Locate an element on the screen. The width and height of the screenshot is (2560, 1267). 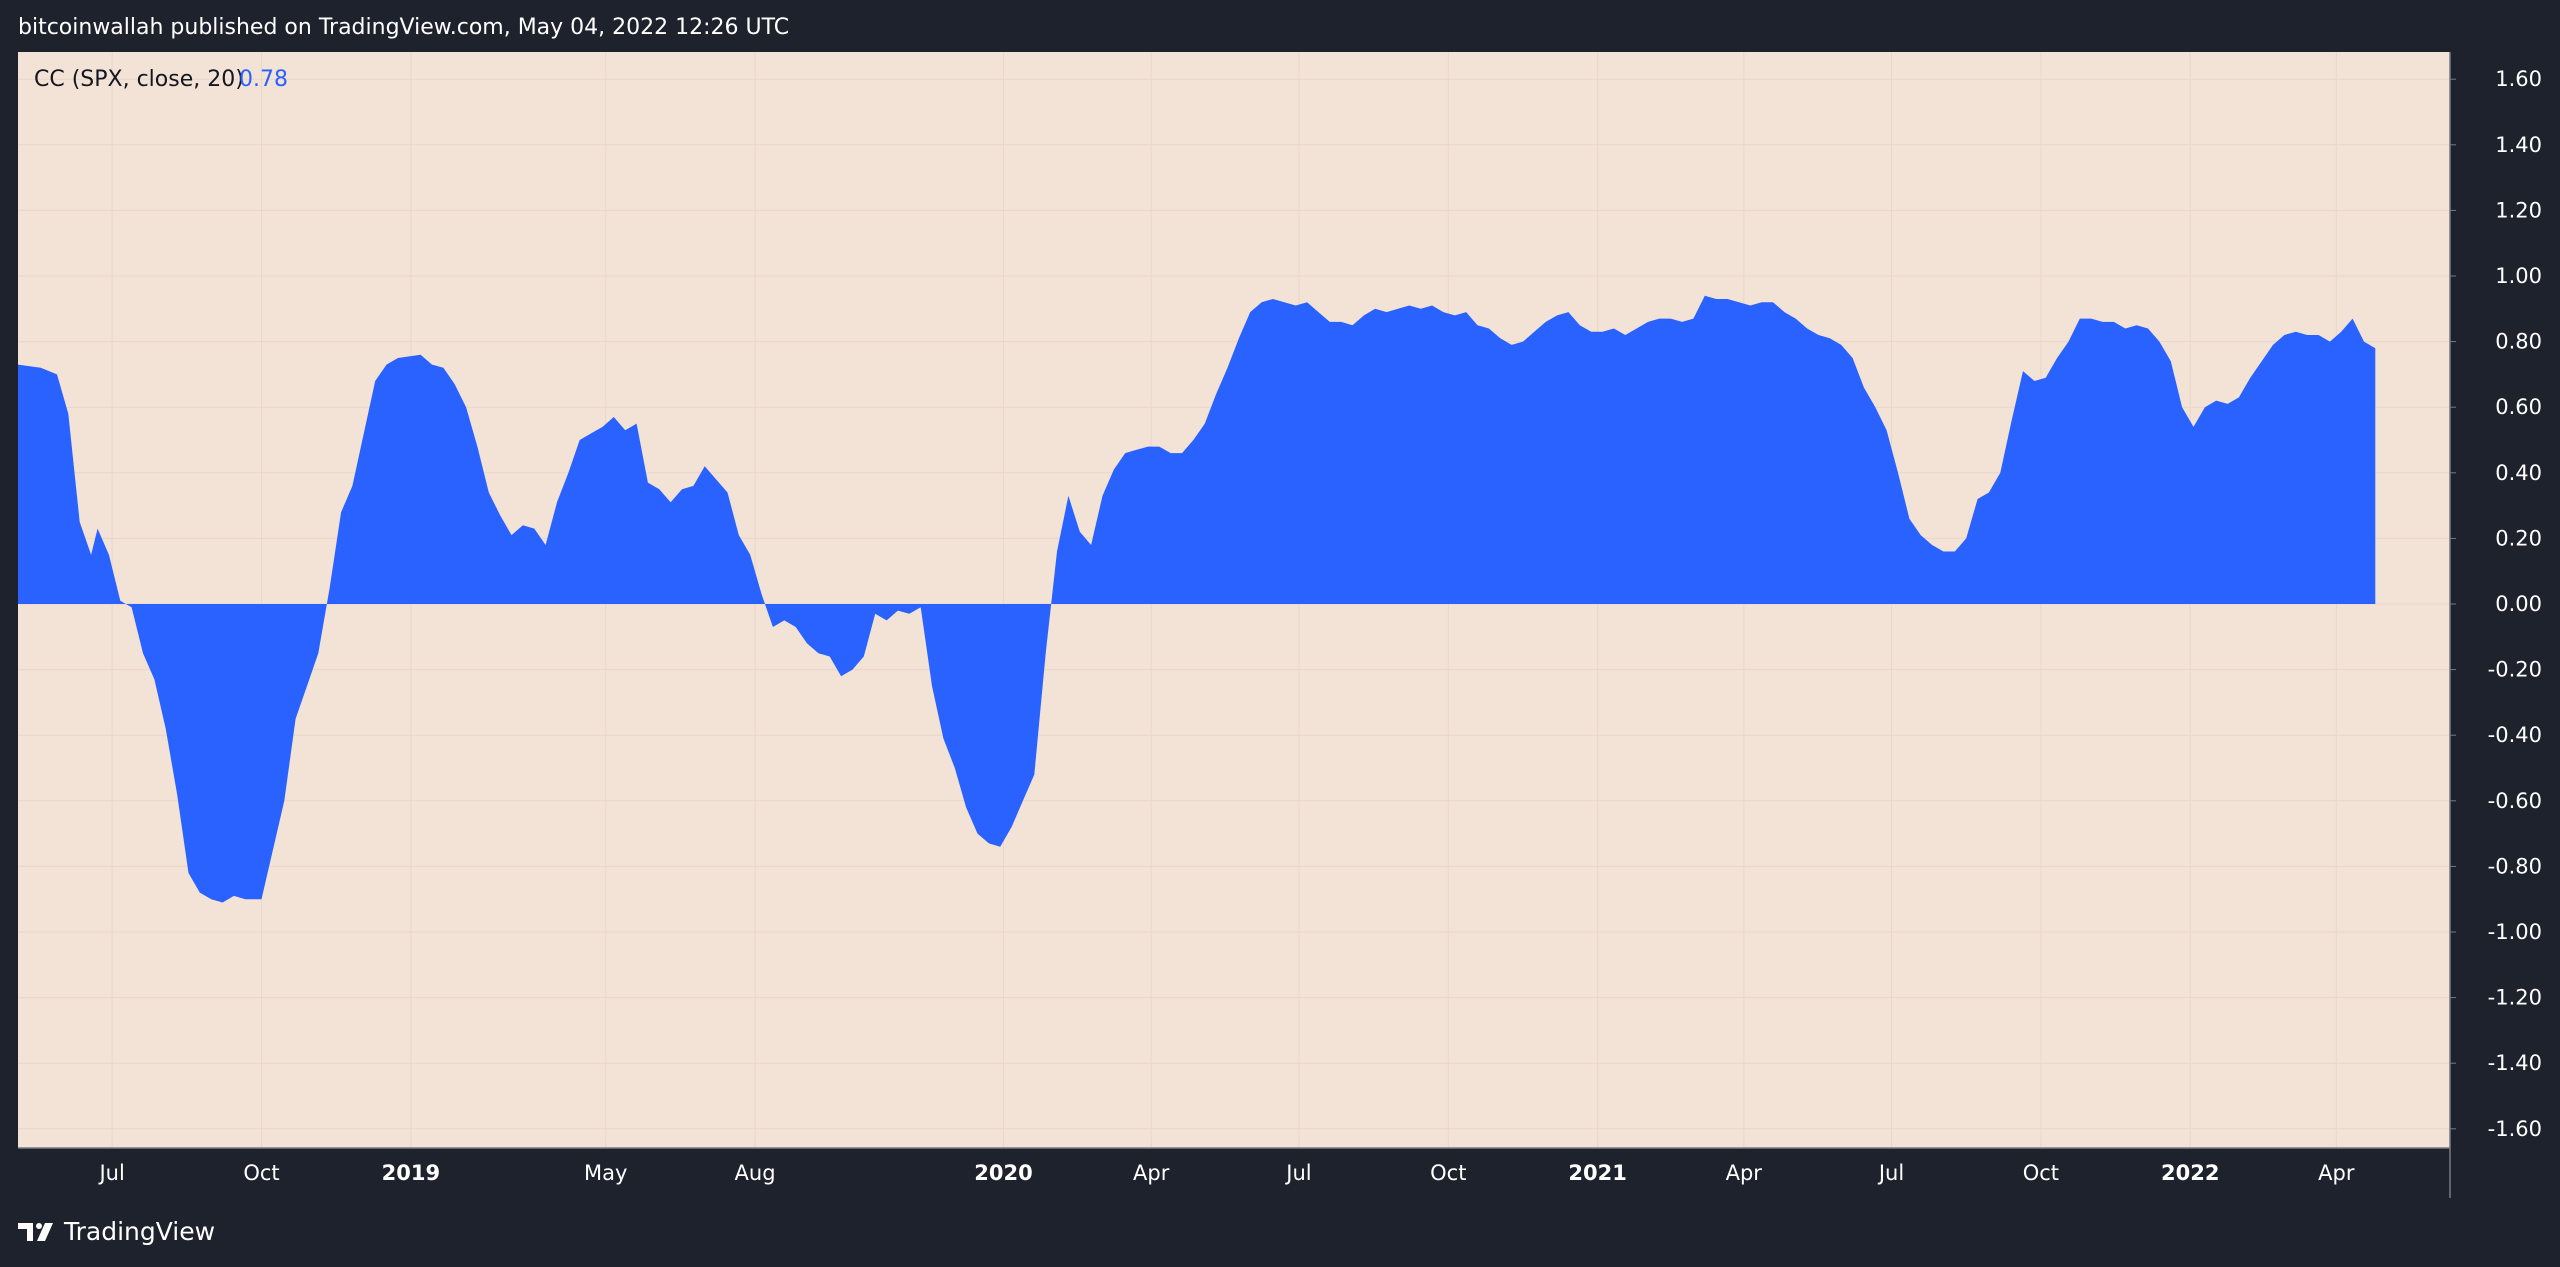
time-tick-label: May is located at coordinates (605, 1173).